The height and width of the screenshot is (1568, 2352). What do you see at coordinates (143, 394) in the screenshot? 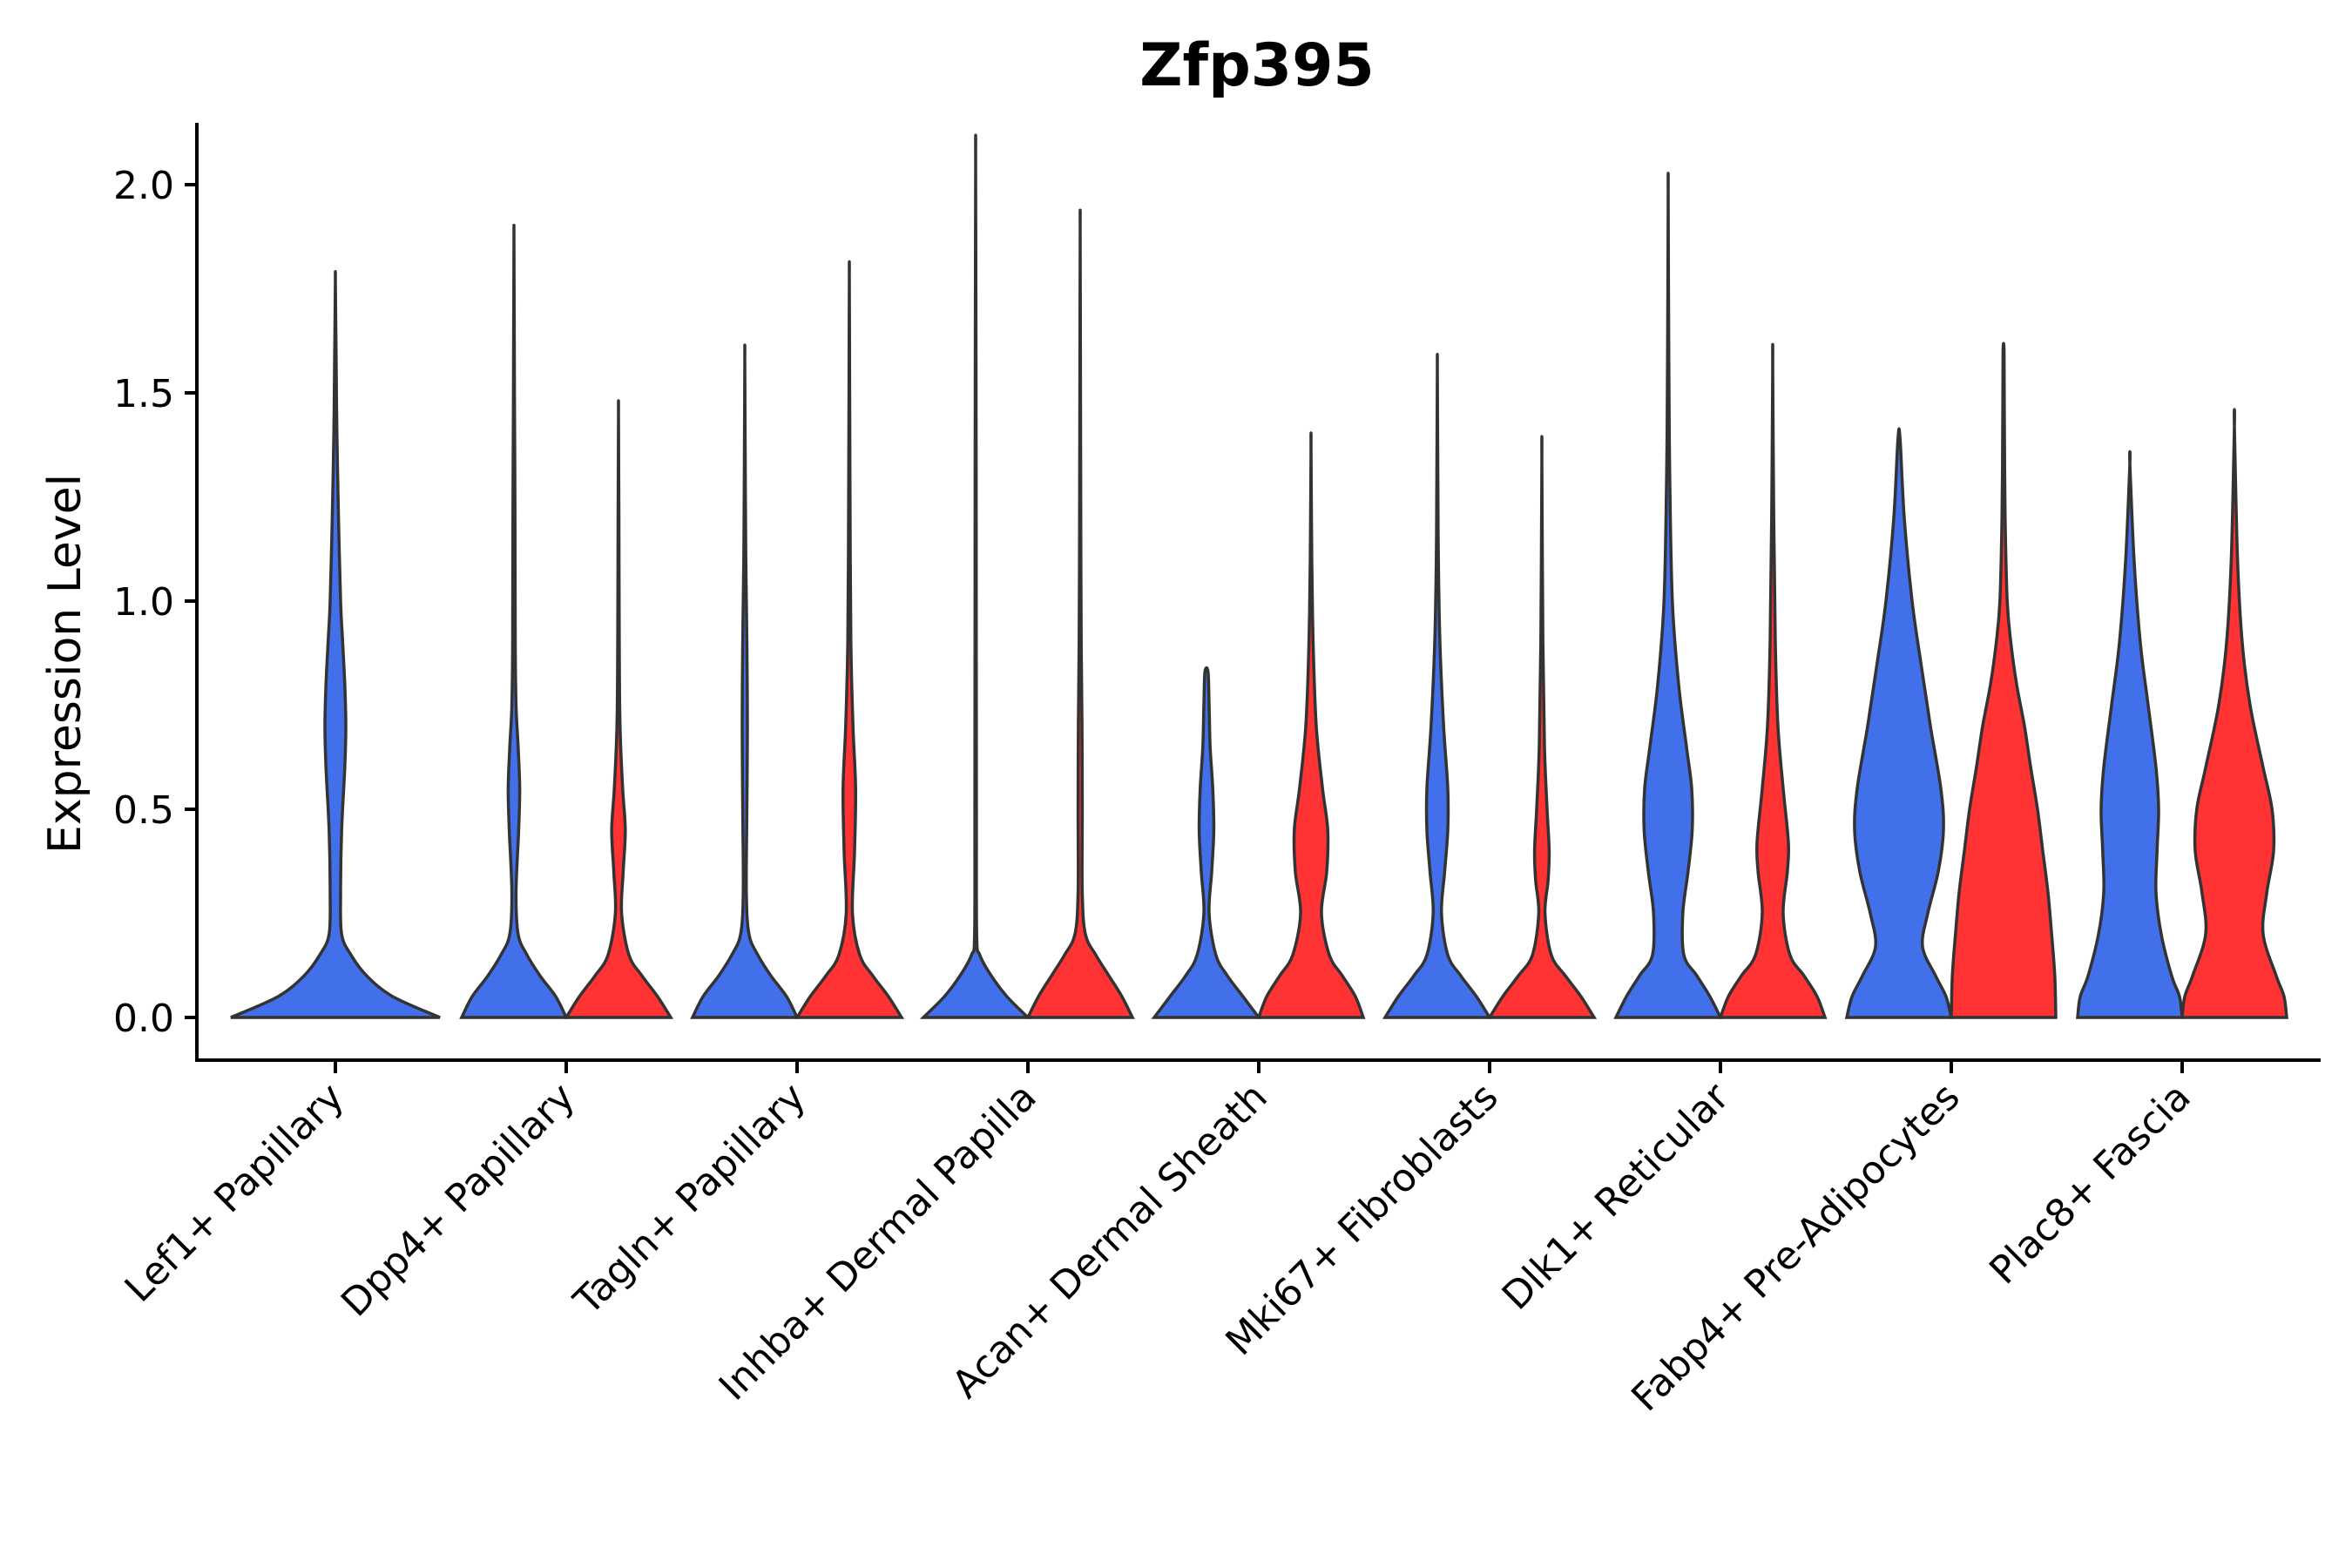
I see `y-tick-label: 1.5` at bounding box center [143, 394].